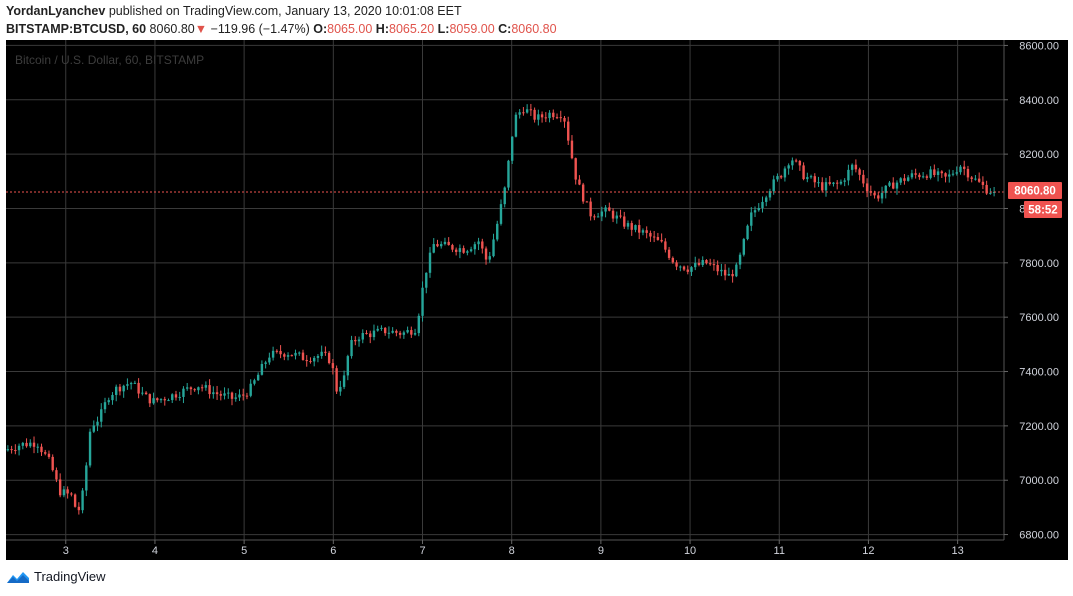  Describe the element at coordinates (155, 551) in the screenshot. I see `time-tick-label: 4` at that location.